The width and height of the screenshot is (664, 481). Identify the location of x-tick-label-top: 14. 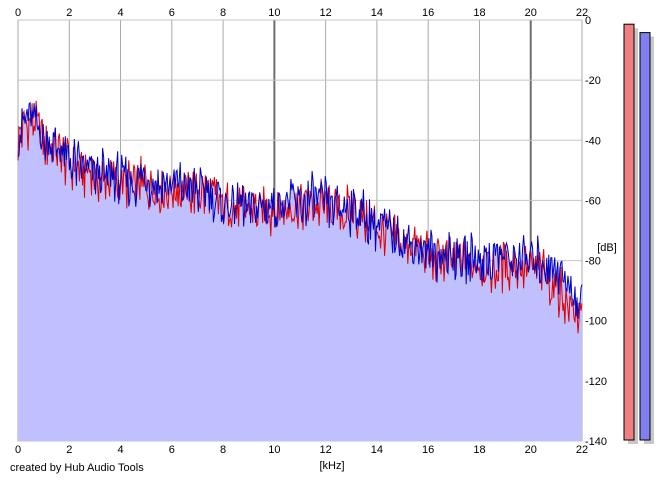
(377, 13).